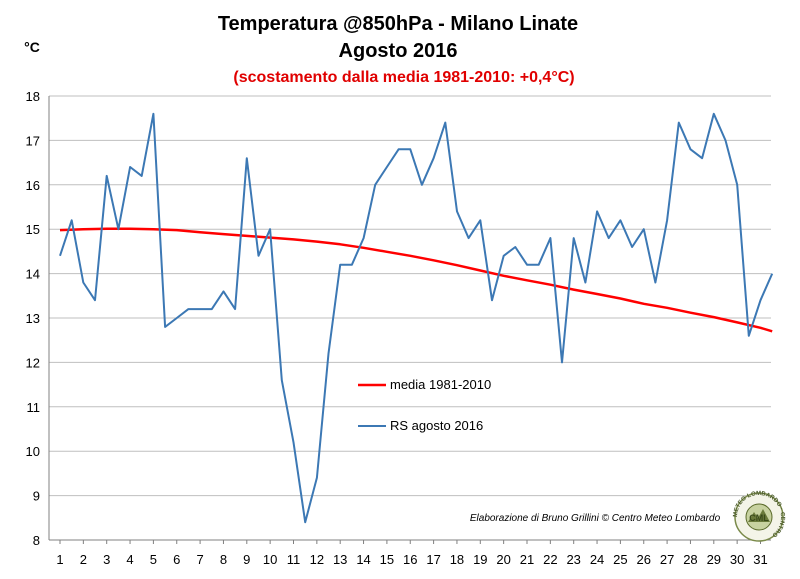 This screenshot has height=579, width=800. Describe the element at coordinates (153, 559) in the screenshot. I see `x-tick-label-5: 5` at that location.